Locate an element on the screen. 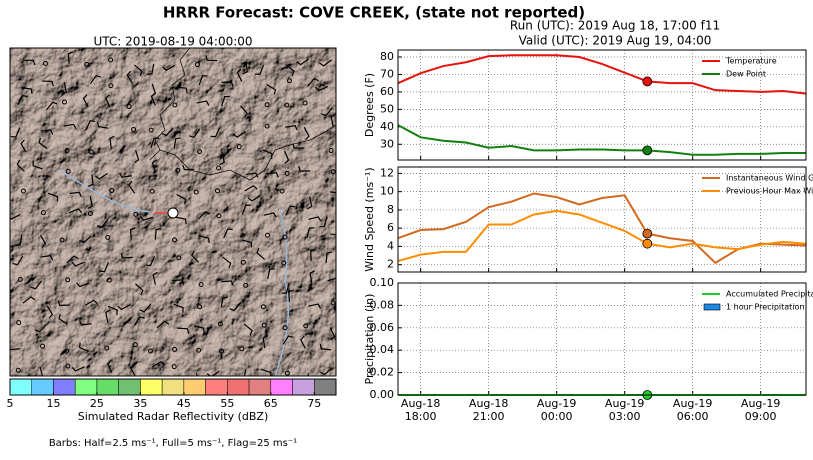 The height and width of the screenshot is (460, 813). x-tick-label: Aug-18 21:00 is located at coordinates (488, 410).